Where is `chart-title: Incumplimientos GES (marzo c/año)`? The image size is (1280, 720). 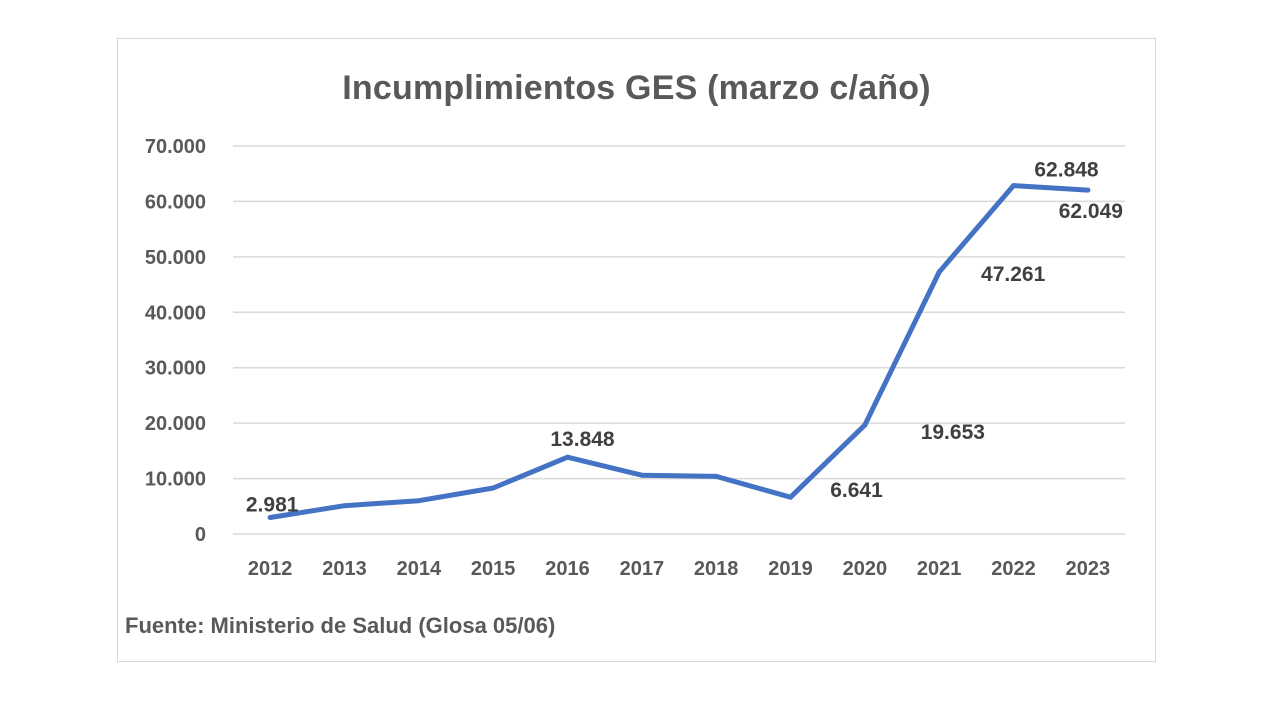
chart-title: Incumplimientos GES (marzo c/año) is located at coordinates (636, 88).